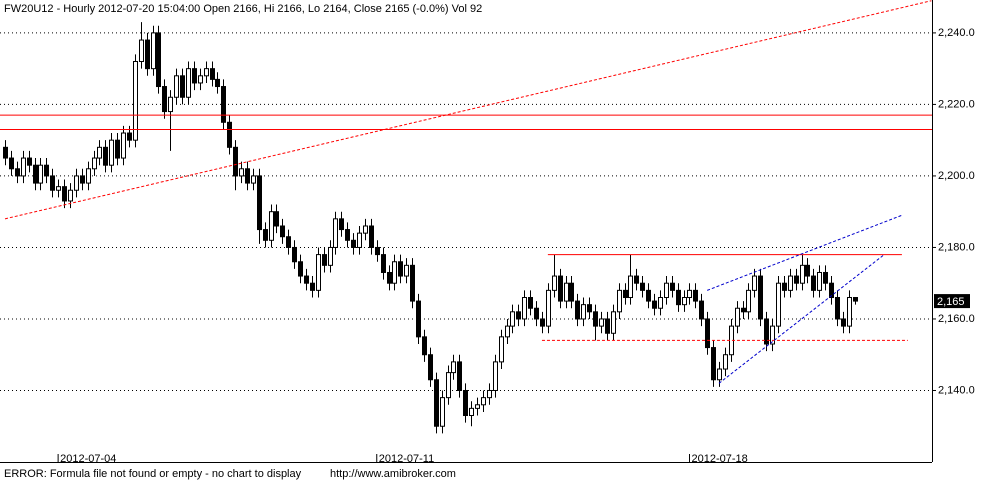  I want to click on y-tick-label: 2,200.0, so click(956, 176).